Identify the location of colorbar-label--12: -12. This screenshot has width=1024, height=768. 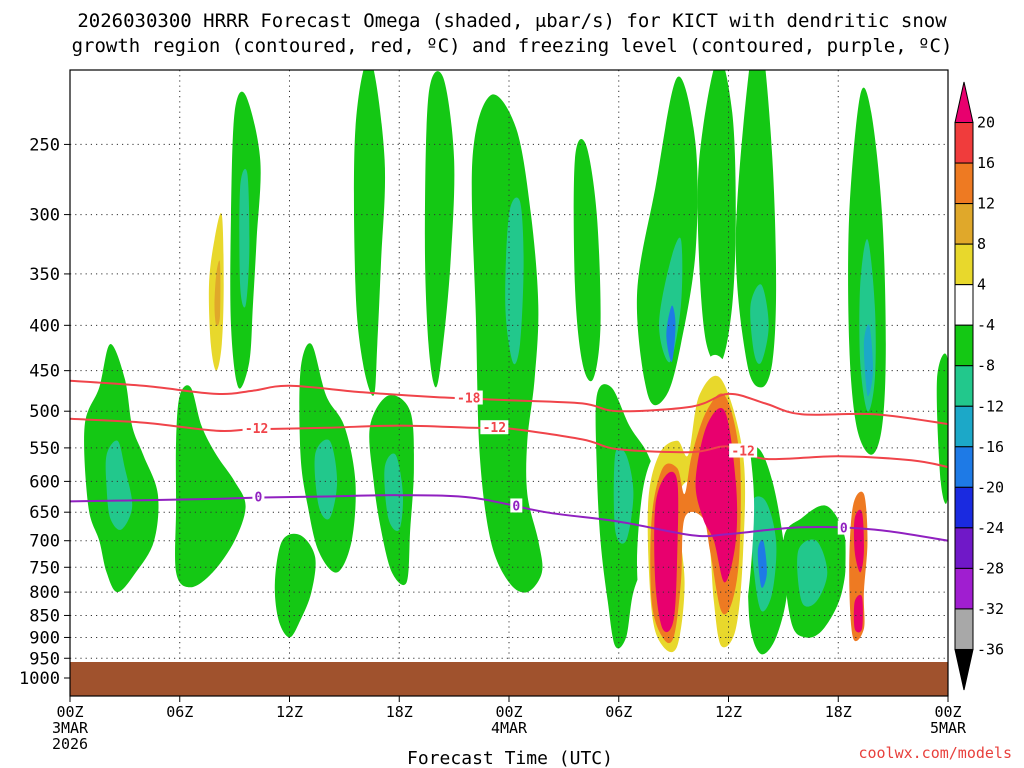
(990, 406).